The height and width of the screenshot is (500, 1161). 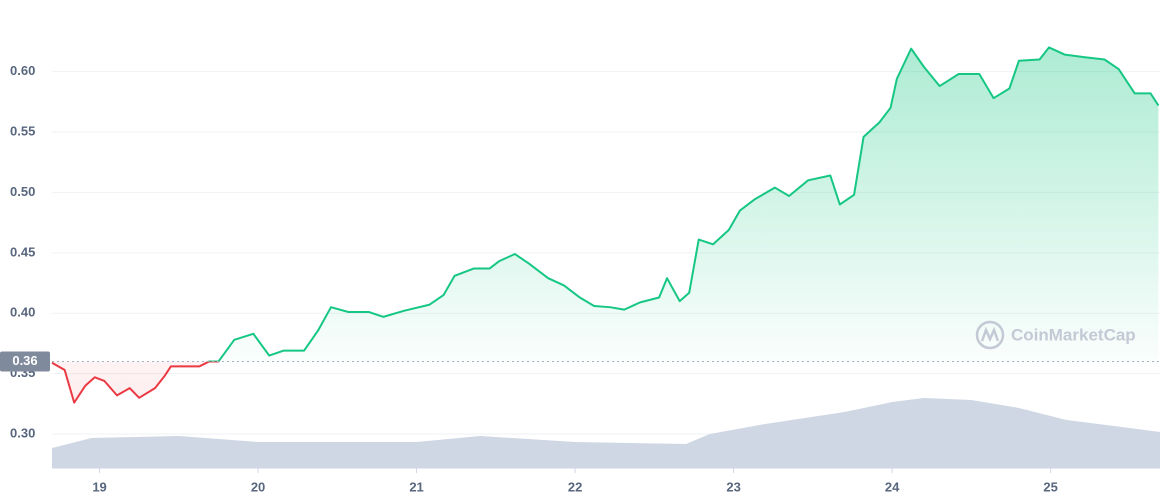 I want to click on y-tick-label: 0.55, so click(x=22, y=130).